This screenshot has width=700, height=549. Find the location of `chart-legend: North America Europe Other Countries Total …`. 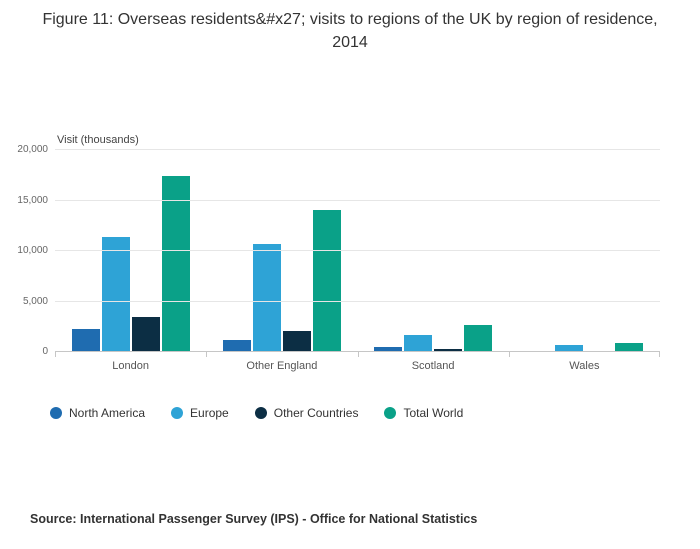

chart-legend: North America Europe Other Countries Total … is located at coordinates (256, 413).